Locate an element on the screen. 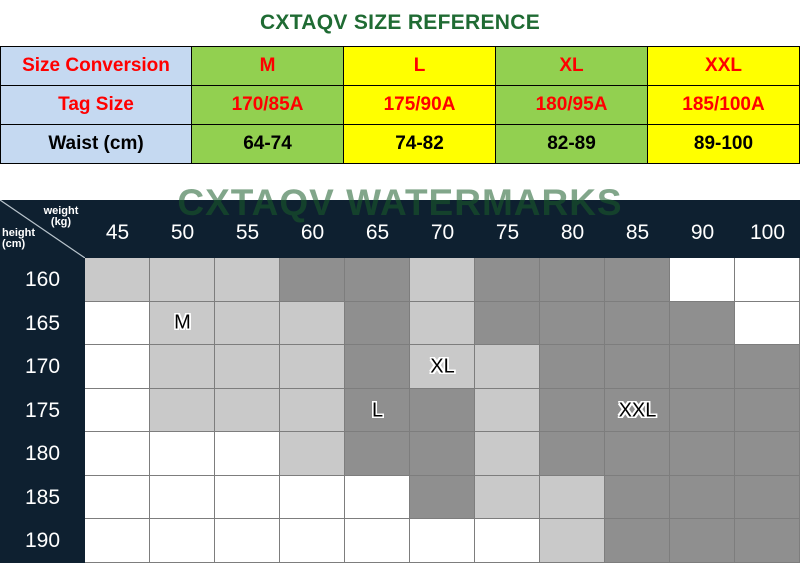 Image resolution: width=800 pixels, height=563 pixels. weight-header-50: 50 is located at coordinates (182, 232).